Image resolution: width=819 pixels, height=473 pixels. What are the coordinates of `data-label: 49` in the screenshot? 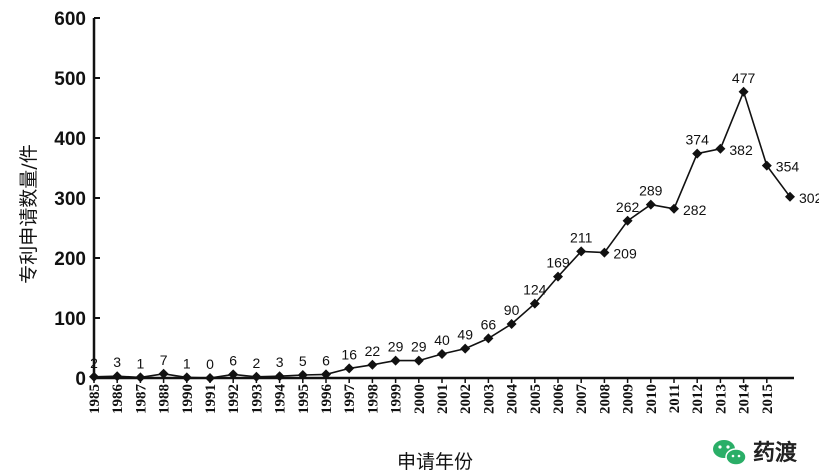 It's located at (465, 335).